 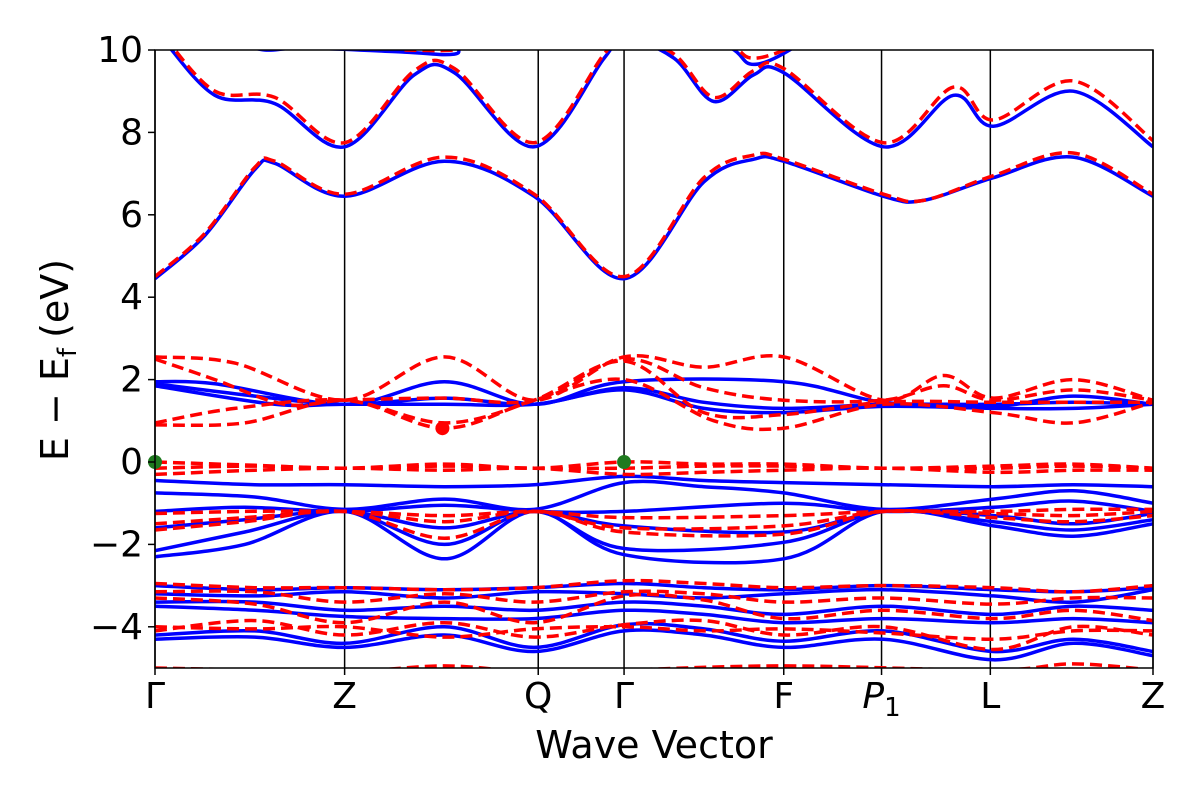 I want to click on x-axis-title: Wave Vector, so click(x=654, y=745).